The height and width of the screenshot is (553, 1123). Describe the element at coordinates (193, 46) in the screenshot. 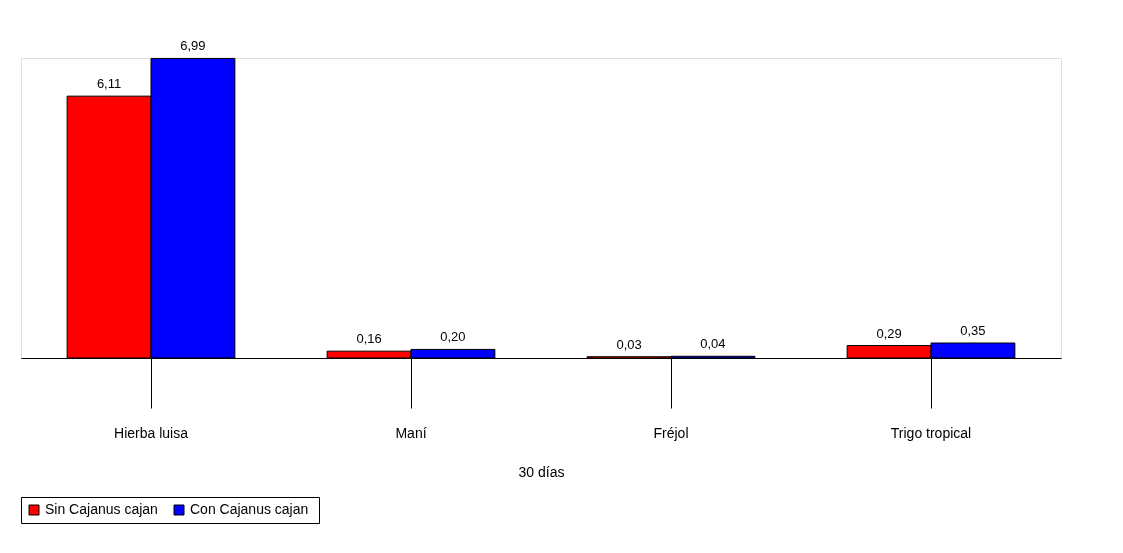

I see `data-label: 6,99` at that location.